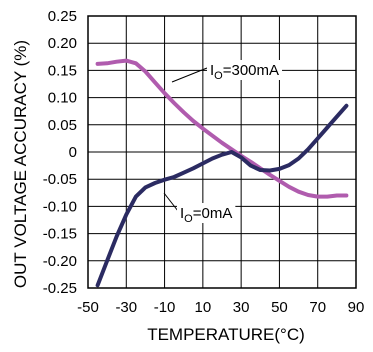 This screenshot has height=352, width=373. I want to click on y-tick-label: 0.20, so click(62, 43).